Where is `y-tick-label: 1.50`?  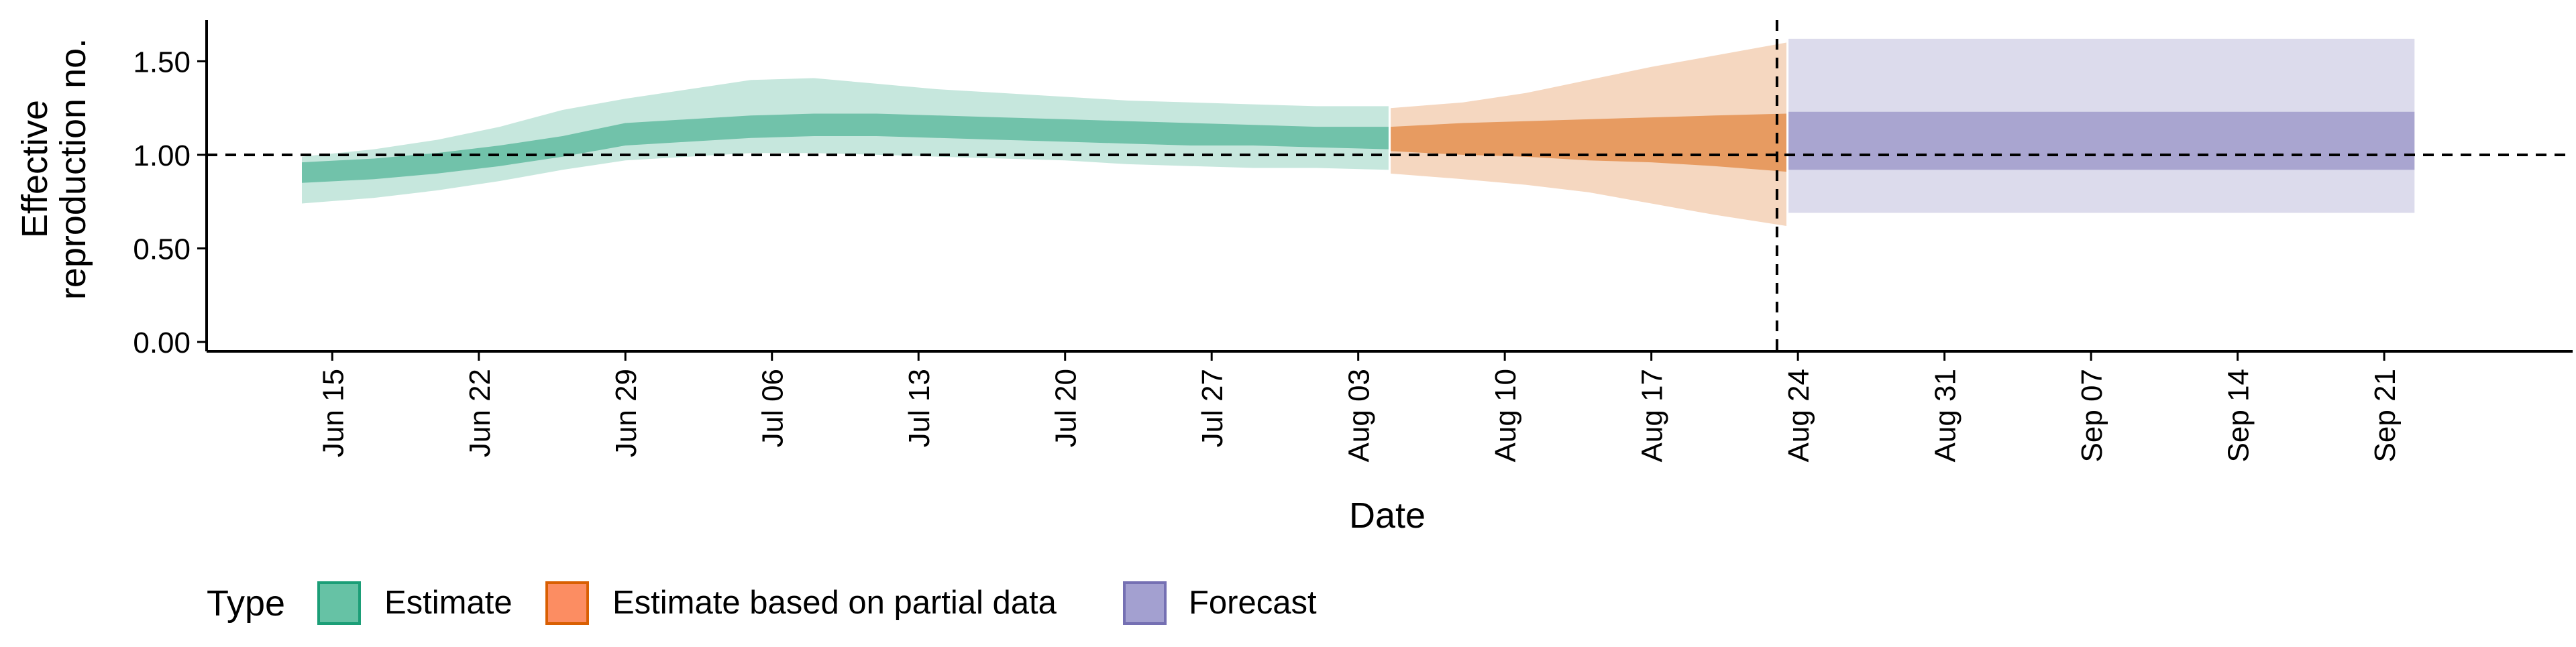 y-tick-label: 1.50 is located at coordinates (162, 62).